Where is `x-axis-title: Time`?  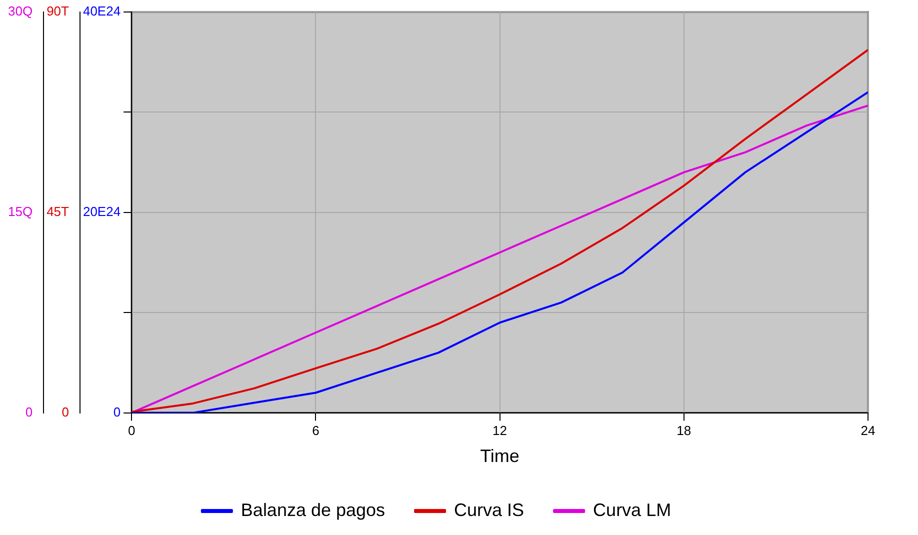
x-axis-title: Time is located at coordinates (500, 456).